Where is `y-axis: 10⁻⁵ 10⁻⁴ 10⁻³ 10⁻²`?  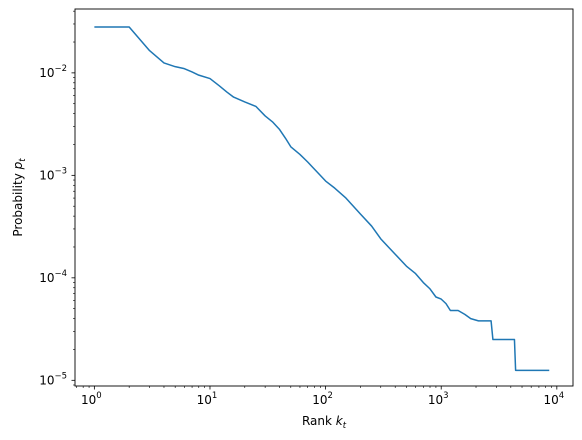
y-axis: 10⁻⁵ 10⁻⁴ 10⁻³ 10⁻² is located at coordinates (57, 198).